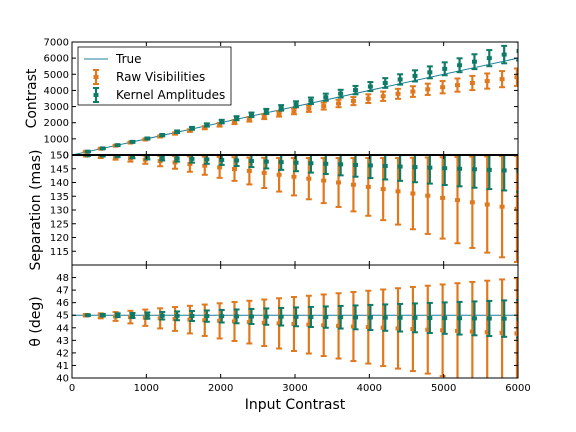  What do you see at coordinates (62, 328) in the screenshot?
I see `y-tick-label: 44` at bounding box center [62, 328].